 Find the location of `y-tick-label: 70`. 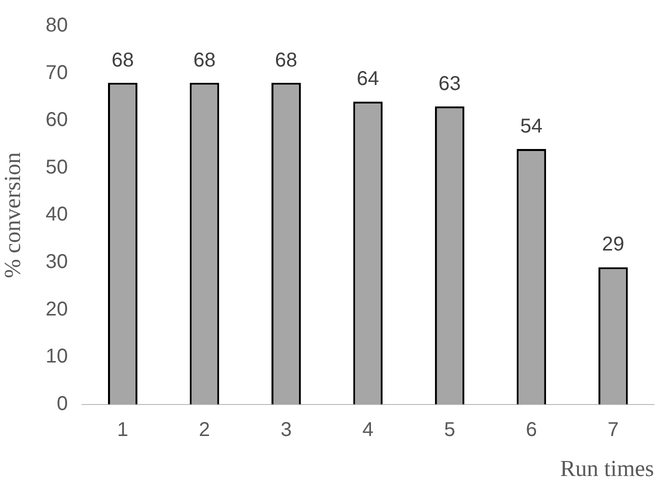

y-tick-label: 70 is located at coordinates (57, 73).